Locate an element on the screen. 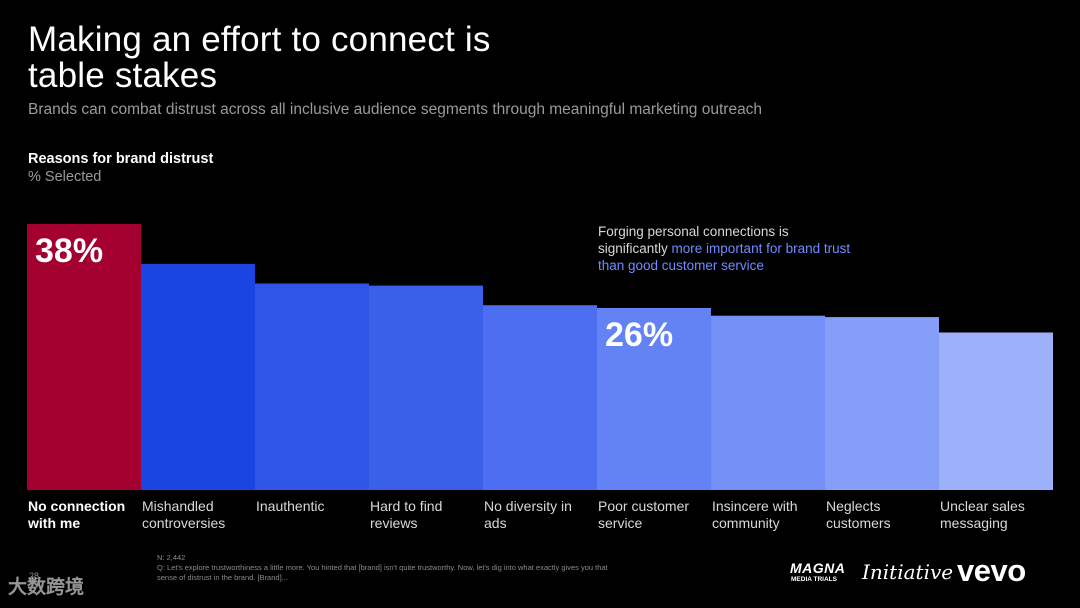  category-label-4: No diversity in ads is located at coordinates (528, 514).